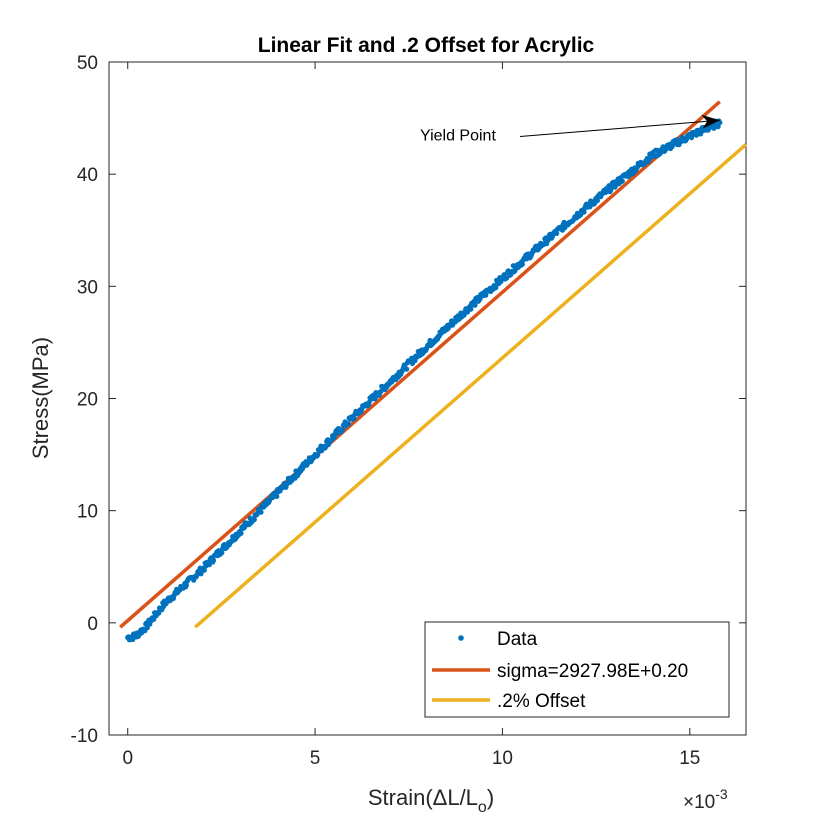  Describe the element at coordinates (84, 736) in the screenshot. I see `y-tick-label-0: -10` at that location.